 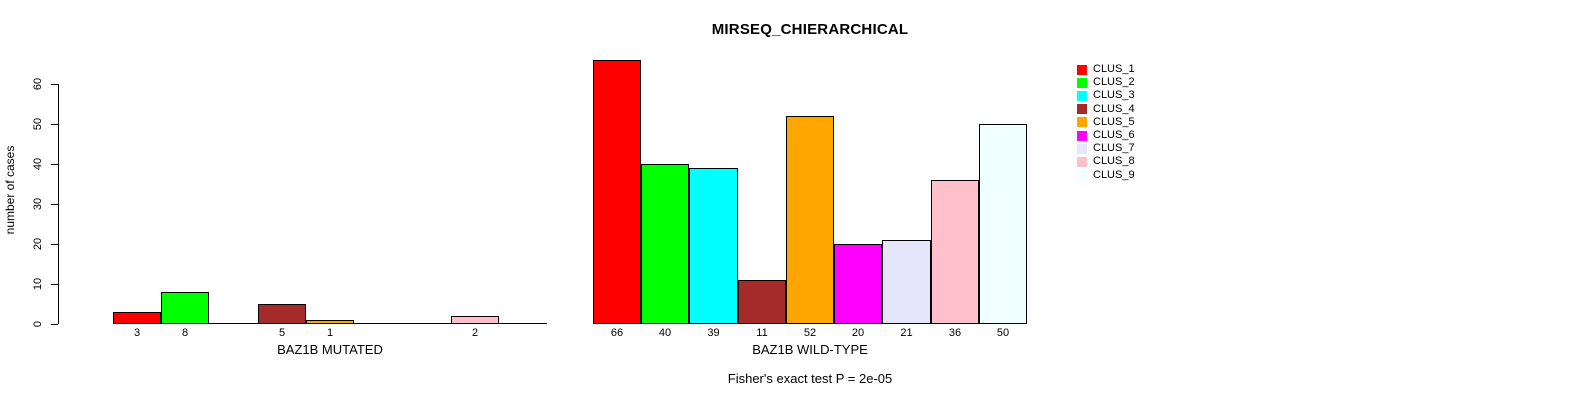 What do you see at coordinates (810, 349) in the screenshot?
I see `x-axis-label-wildtype: BAZ1B WILD-TYPE` at bounding box center [810, 349].